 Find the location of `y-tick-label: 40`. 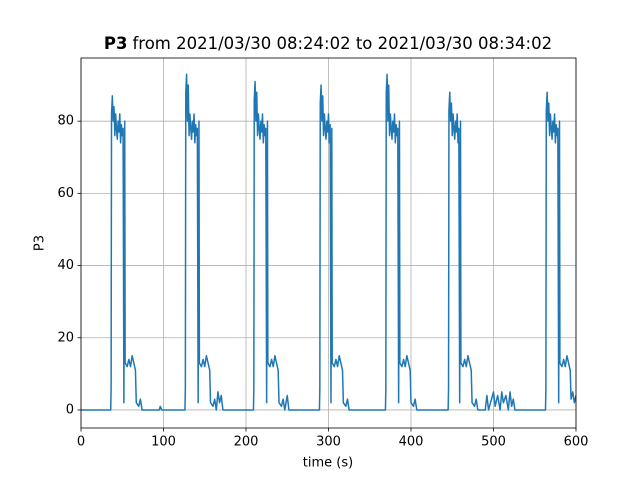

y-tick-label: 40 is located at coordinates (65, 265).